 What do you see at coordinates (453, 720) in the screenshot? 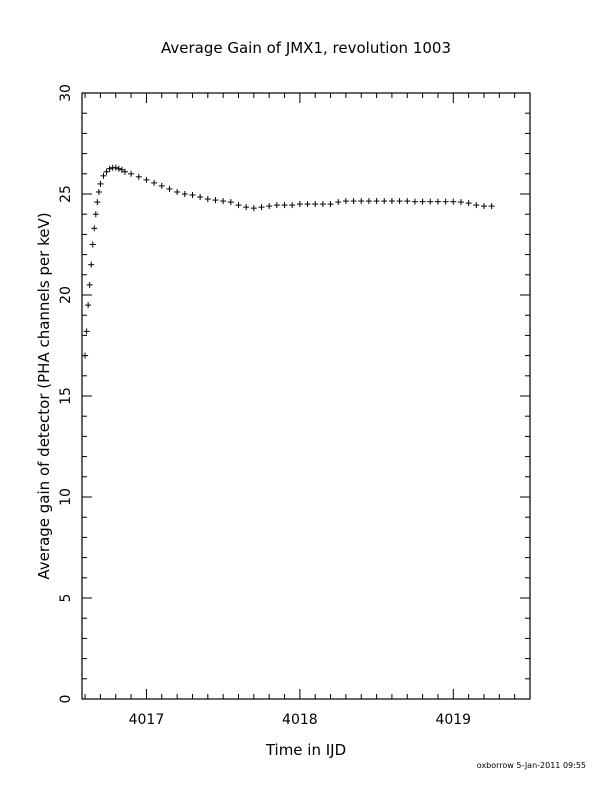
I see `x-tick-label: 4019` at bounding box center [453, 720].